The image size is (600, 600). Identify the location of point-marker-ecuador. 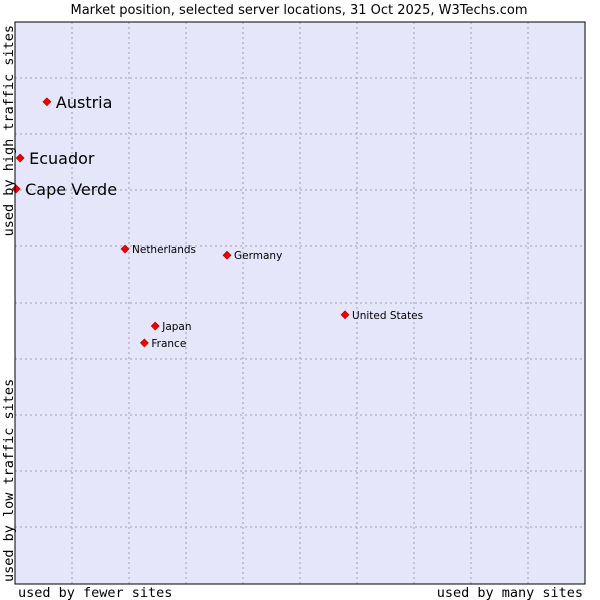
(20, 158).